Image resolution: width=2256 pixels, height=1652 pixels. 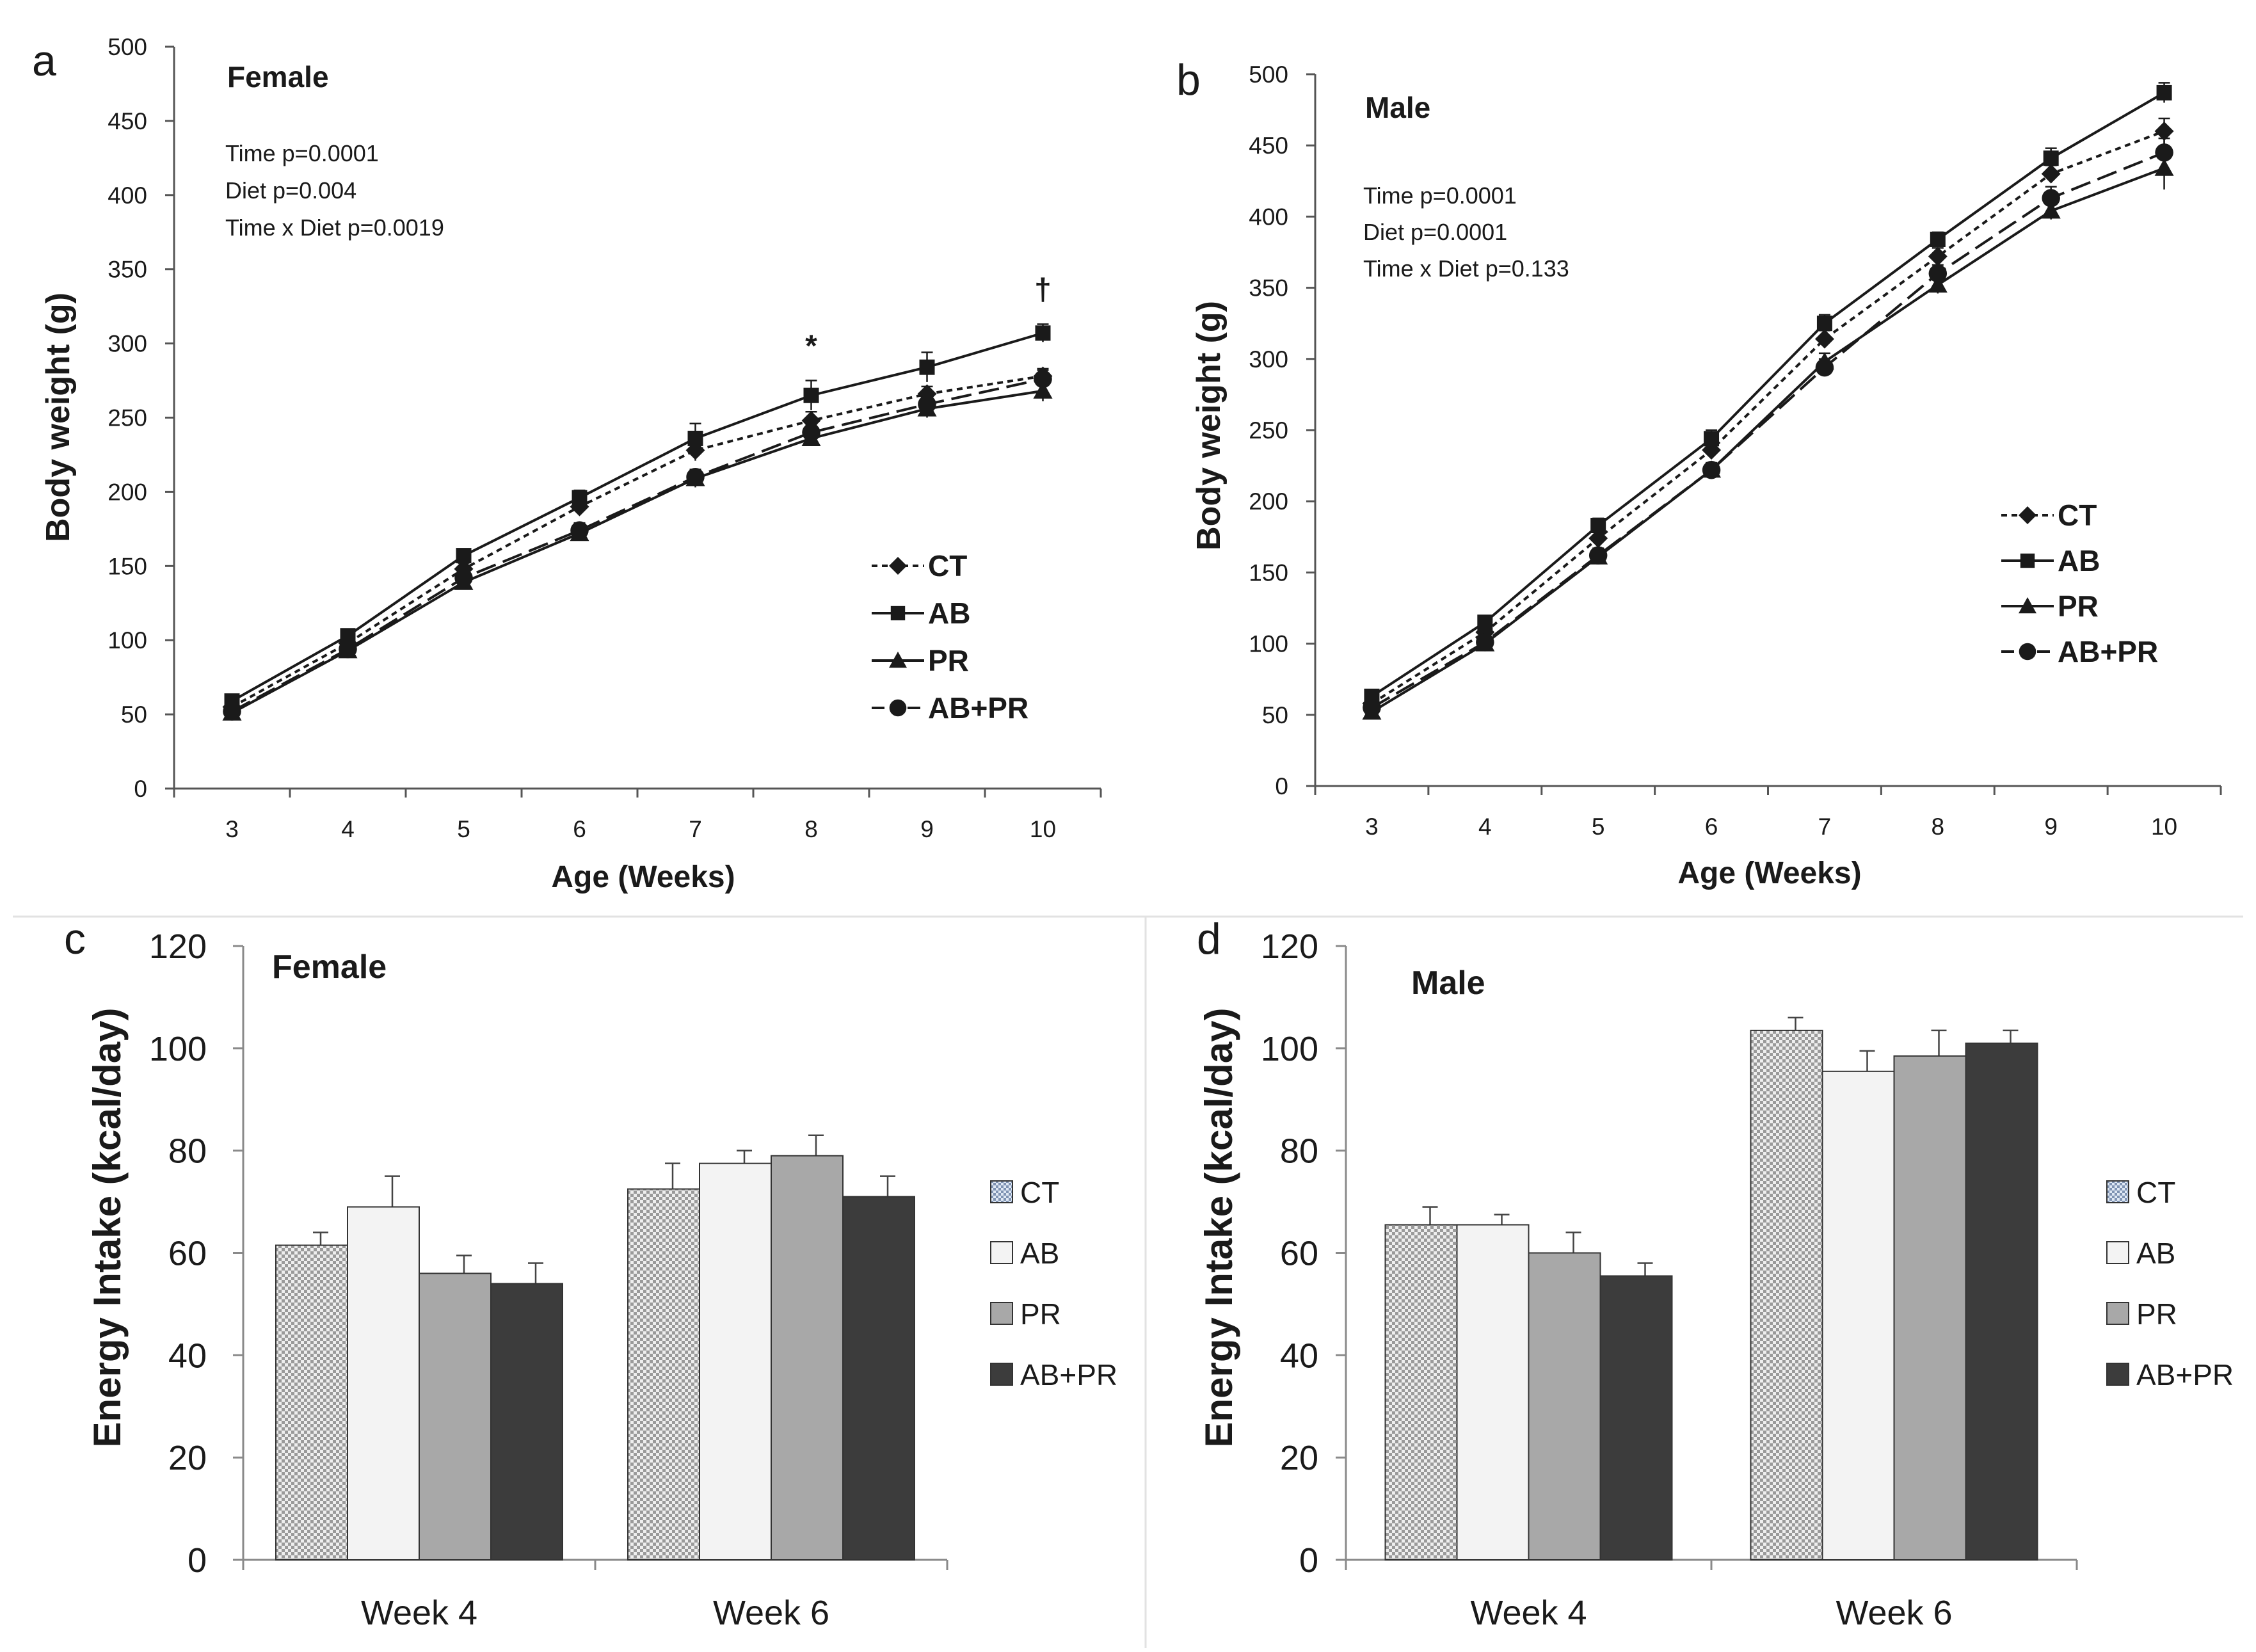 What do you see at coordinates (1421, 1392) in the screenshot?
I see `bar-ct` at bounding box center [1421, 1392].